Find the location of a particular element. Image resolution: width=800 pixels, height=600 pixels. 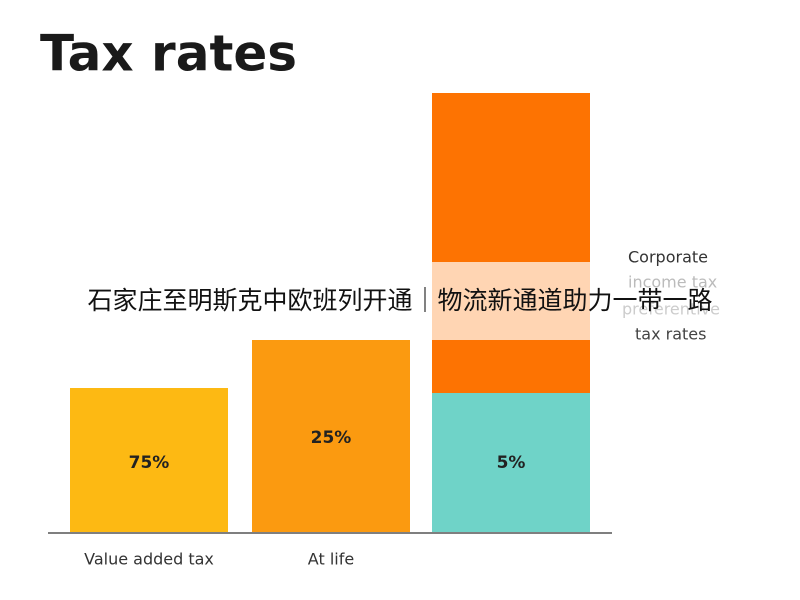

highlight-band is located at coordinates (511, 301).